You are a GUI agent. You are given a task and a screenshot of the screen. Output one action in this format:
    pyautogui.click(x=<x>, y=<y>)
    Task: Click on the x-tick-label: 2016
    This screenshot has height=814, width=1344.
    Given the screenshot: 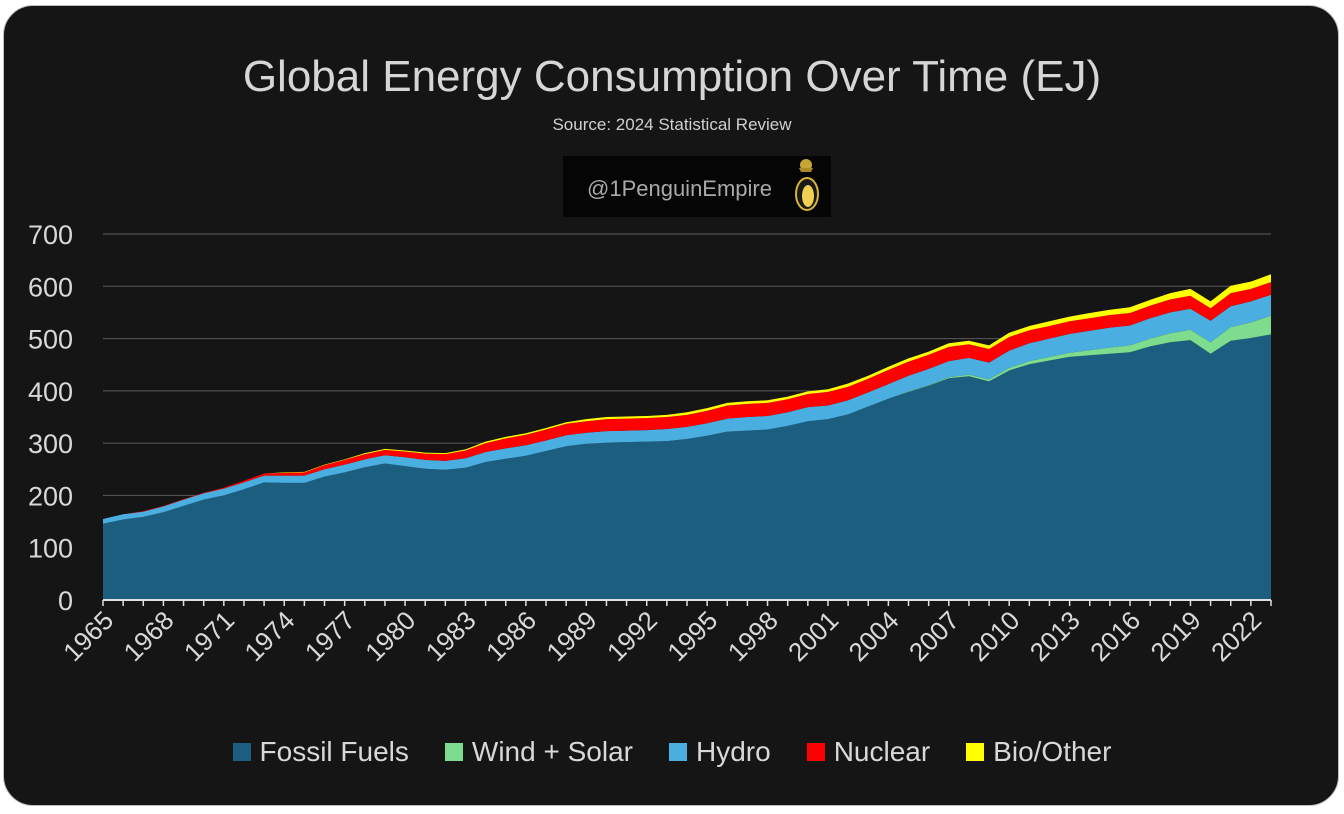 What is the action you would take?
    pyautogui.click(x=1115, y=636)
    